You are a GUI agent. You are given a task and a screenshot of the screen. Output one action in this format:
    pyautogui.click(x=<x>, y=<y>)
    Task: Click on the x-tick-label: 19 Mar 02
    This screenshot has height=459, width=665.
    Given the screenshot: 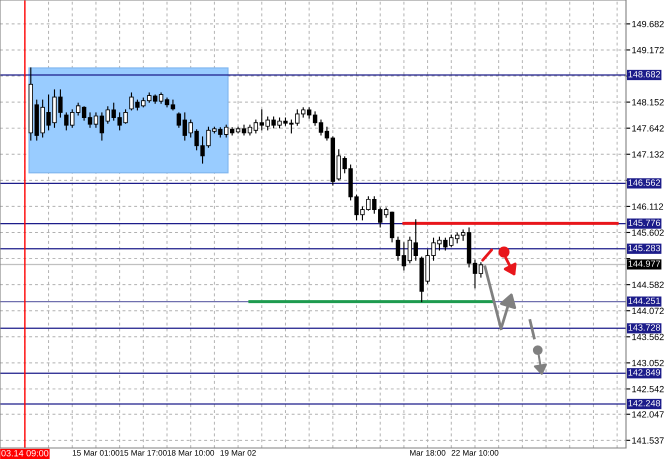 What is the action you would take?
    pyautogui.click(x=238, y=453)
    